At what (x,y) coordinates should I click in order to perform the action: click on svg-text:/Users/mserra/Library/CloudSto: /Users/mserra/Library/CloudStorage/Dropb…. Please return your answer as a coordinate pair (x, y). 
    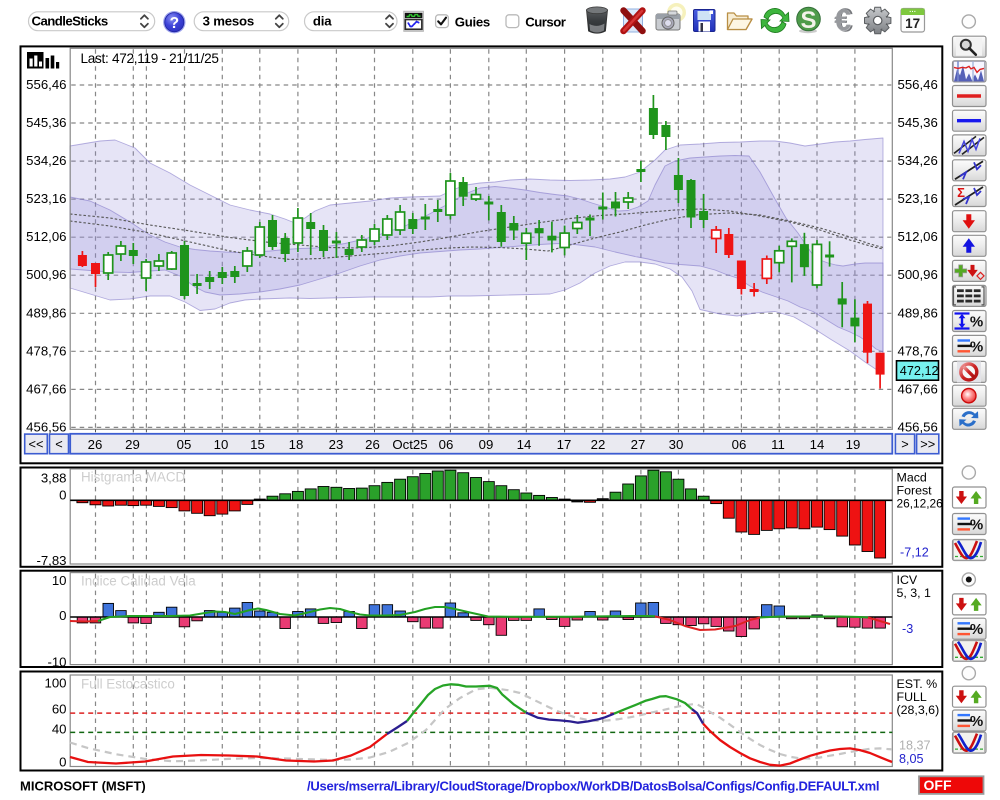
    Looking at the image, I should click on (593, 786).